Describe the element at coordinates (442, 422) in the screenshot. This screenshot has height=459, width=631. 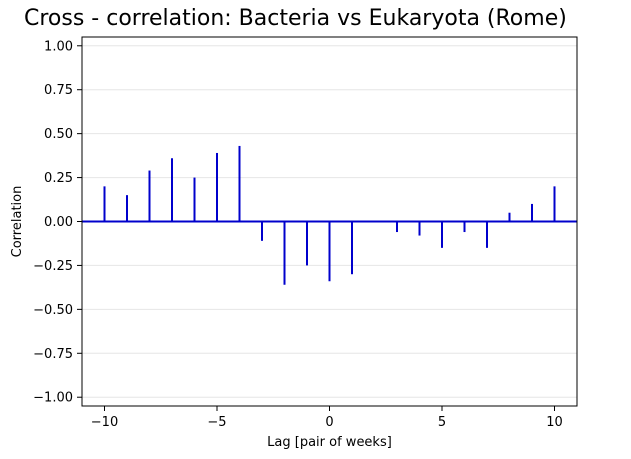
I see `x-tick-label: 5` at that location.